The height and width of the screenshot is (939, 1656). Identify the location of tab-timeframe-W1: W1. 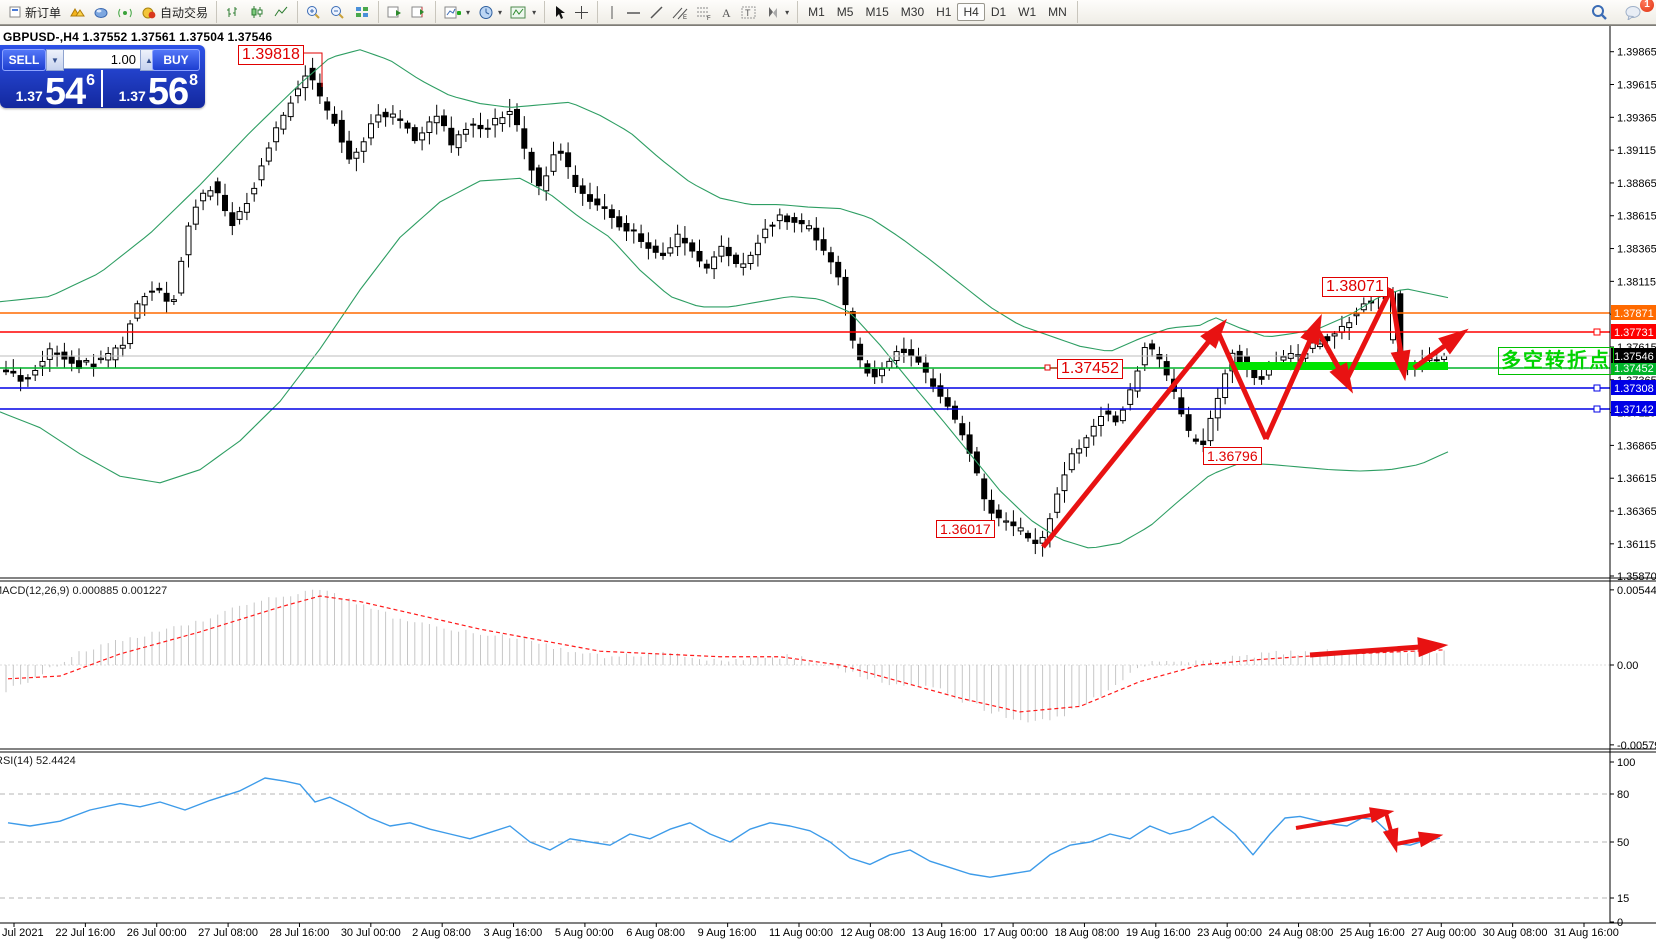
(1027, 12).